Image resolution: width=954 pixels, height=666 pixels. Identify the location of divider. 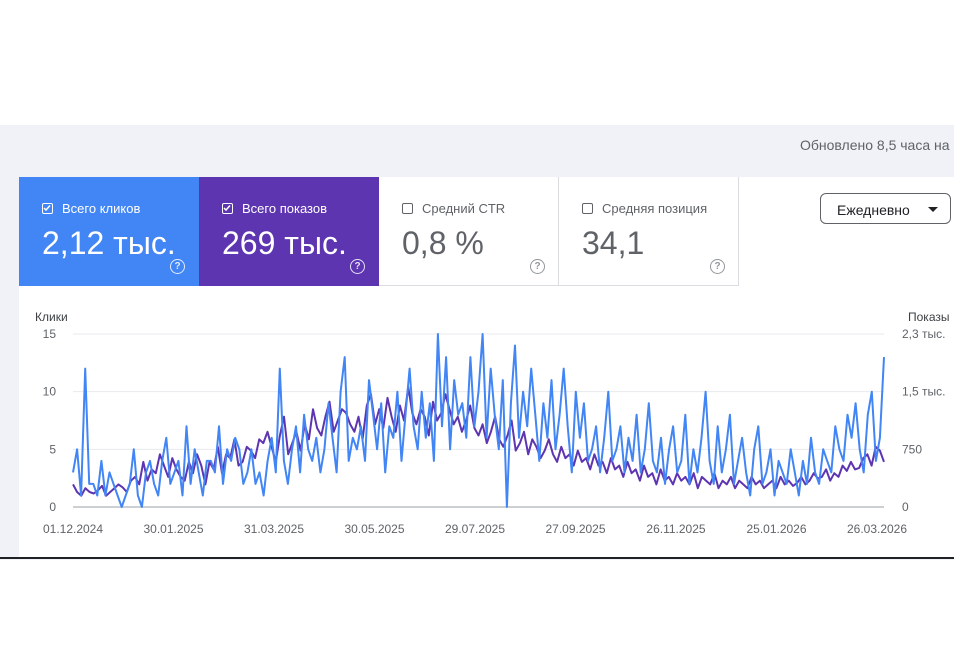
(477, 558).